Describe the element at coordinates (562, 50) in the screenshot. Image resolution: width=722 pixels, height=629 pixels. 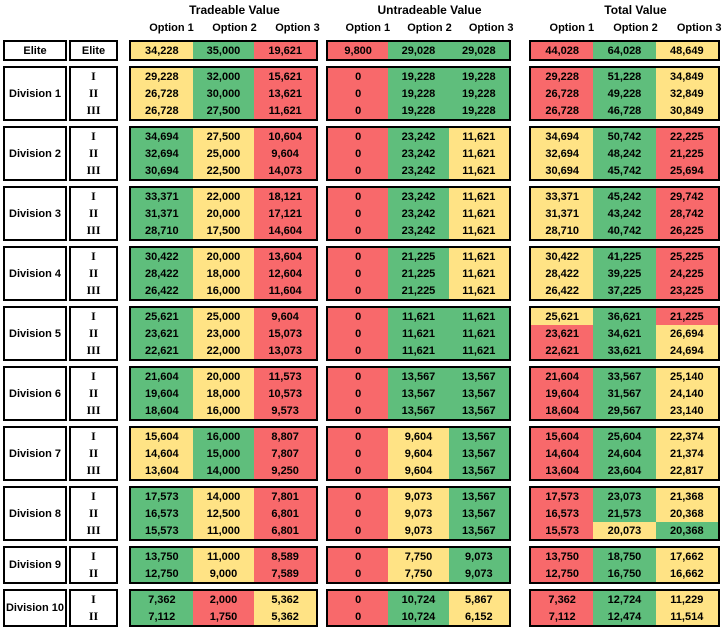
I see `value-cell: 44,028` at that location.